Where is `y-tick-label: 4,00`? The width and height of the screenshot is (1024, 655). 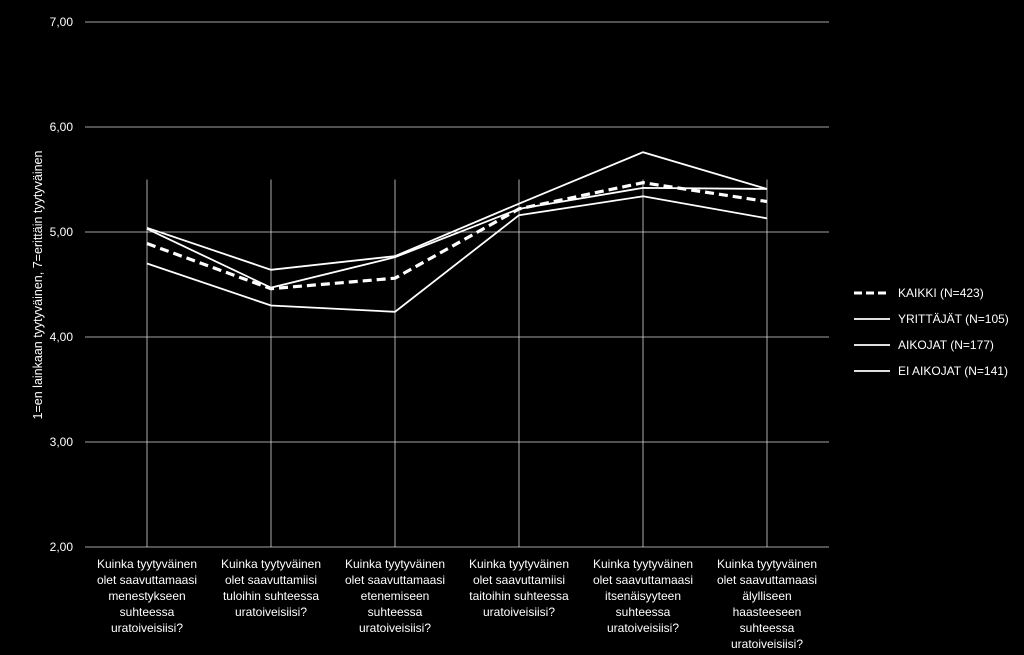 y-tick-label: 4,00 is located at coordinates (62, 337).